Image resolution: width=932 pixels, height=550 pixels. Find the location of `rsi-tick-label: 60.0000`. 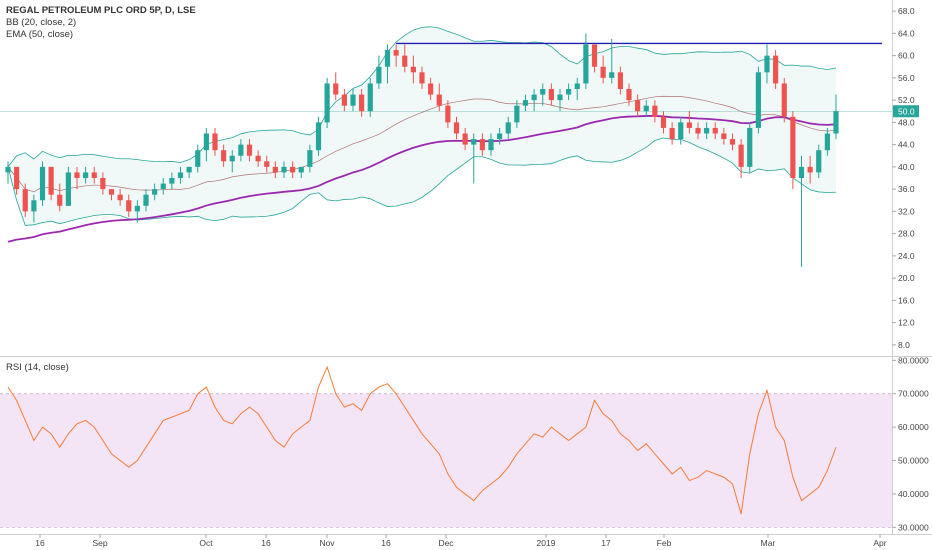

rsi-tick-label: 60.0000 is located at coordinates (913, 427).